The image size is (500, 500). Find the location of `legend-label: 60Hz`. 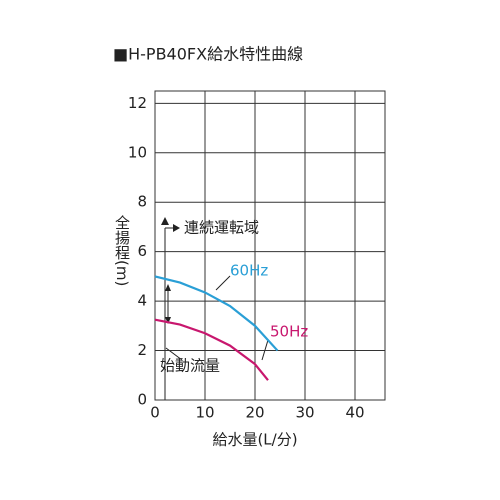

legend-label: 60Hz is located at coordinates (249, 271).